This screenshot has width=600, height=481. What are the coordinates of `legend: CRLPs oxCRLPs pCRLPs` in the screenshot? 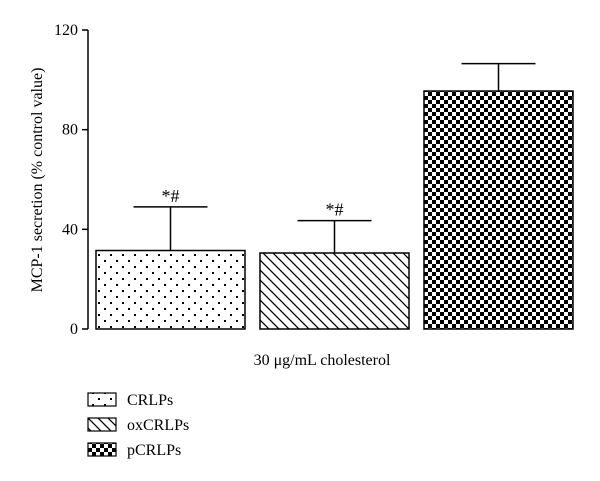 It's located at (138, 425).